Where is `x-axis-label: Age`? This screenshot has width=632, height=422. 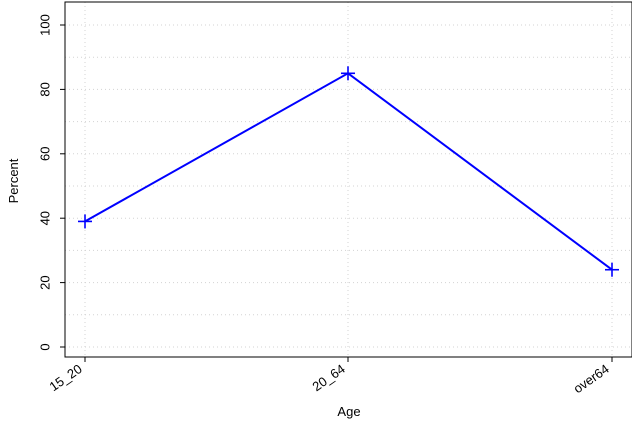 x-axis-label: Age is located at coordinates (348, 411).